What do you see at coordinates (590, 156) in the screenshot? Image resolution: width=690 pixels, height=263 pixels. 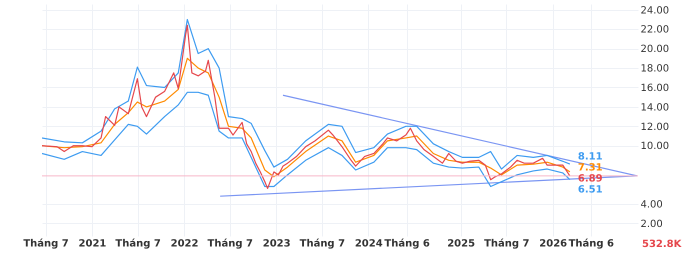 I see `data-label: 8.11` at bounding box center [590, 156].